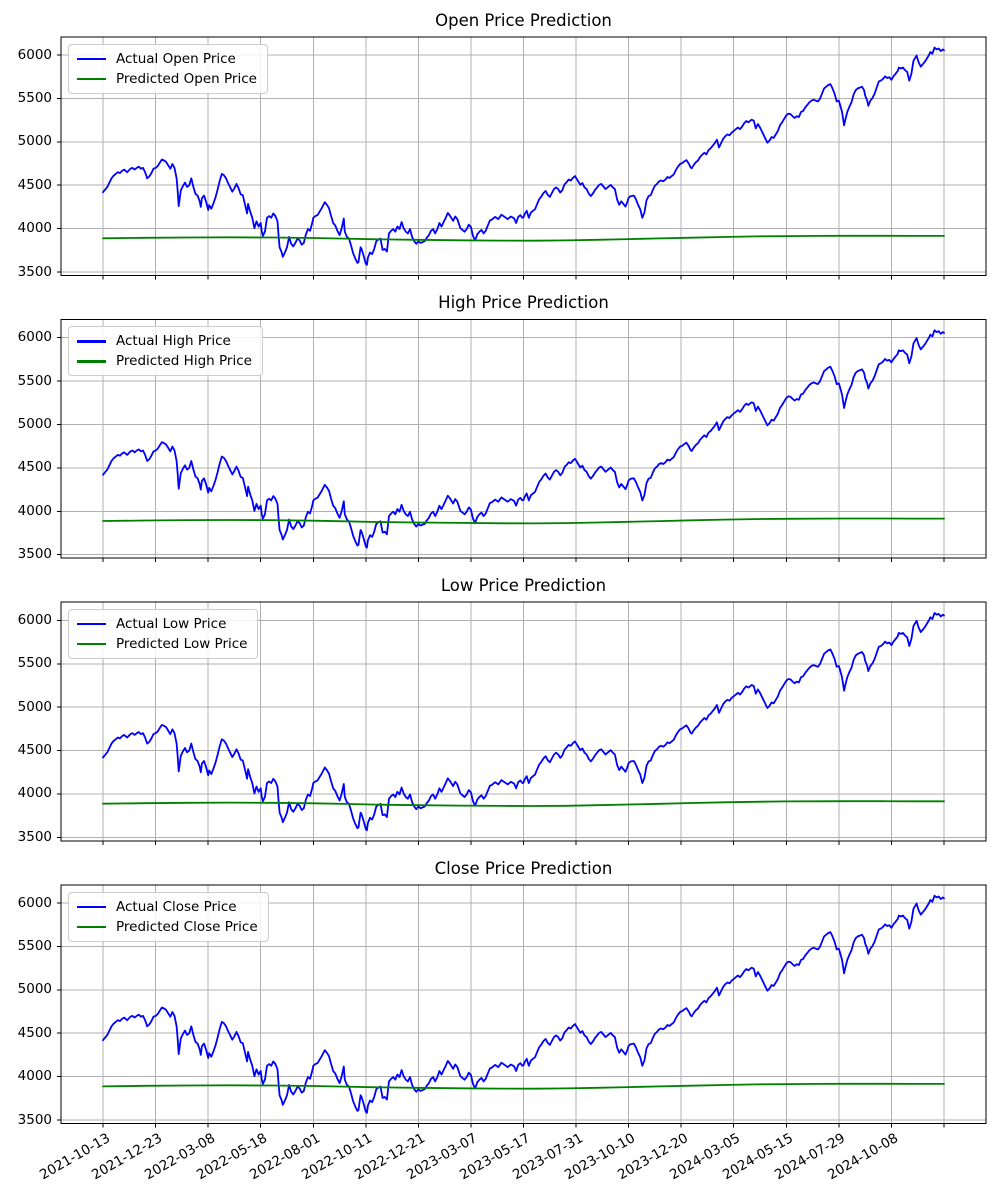  I want to click on legend-item: Predicted Close Price, so click(167, 927).